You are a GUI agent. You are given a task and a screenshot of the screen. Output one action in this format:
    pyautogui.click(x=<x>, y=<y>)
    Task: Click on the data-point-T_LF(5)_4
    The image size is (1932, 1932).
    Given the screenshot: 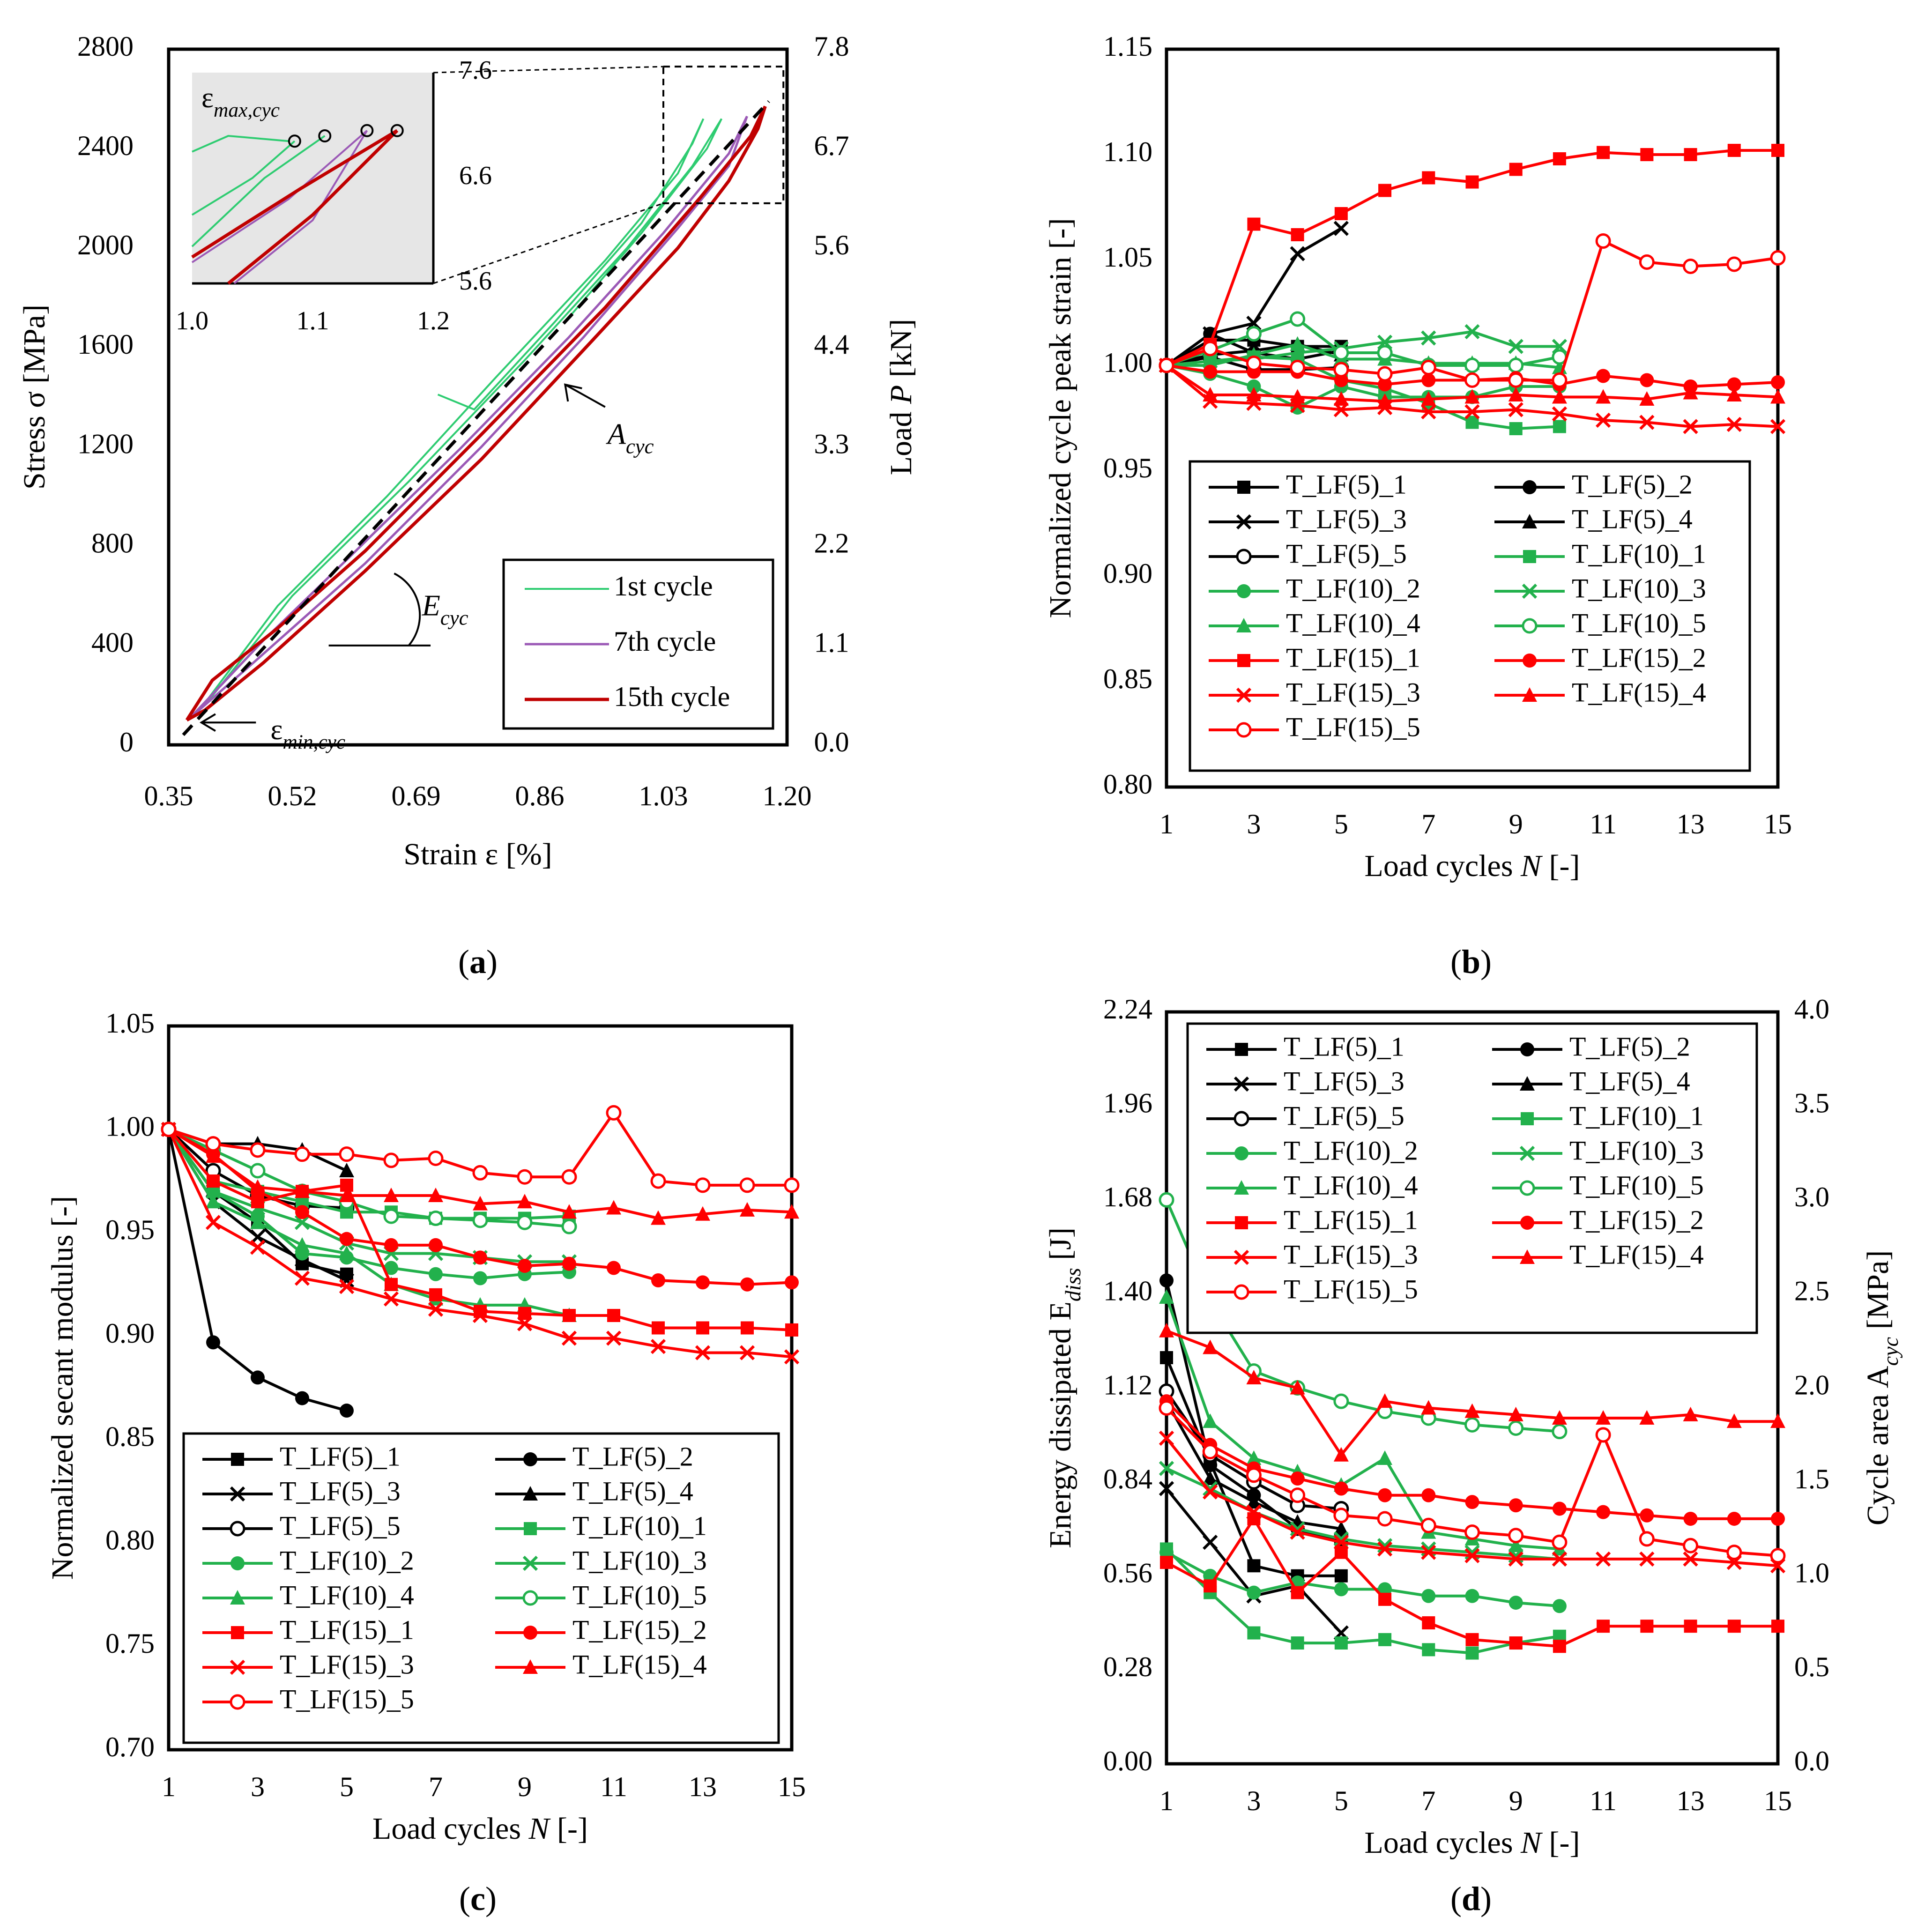 What is the action you would take?
    pyautogui.click(x=1254, y=1501)
    